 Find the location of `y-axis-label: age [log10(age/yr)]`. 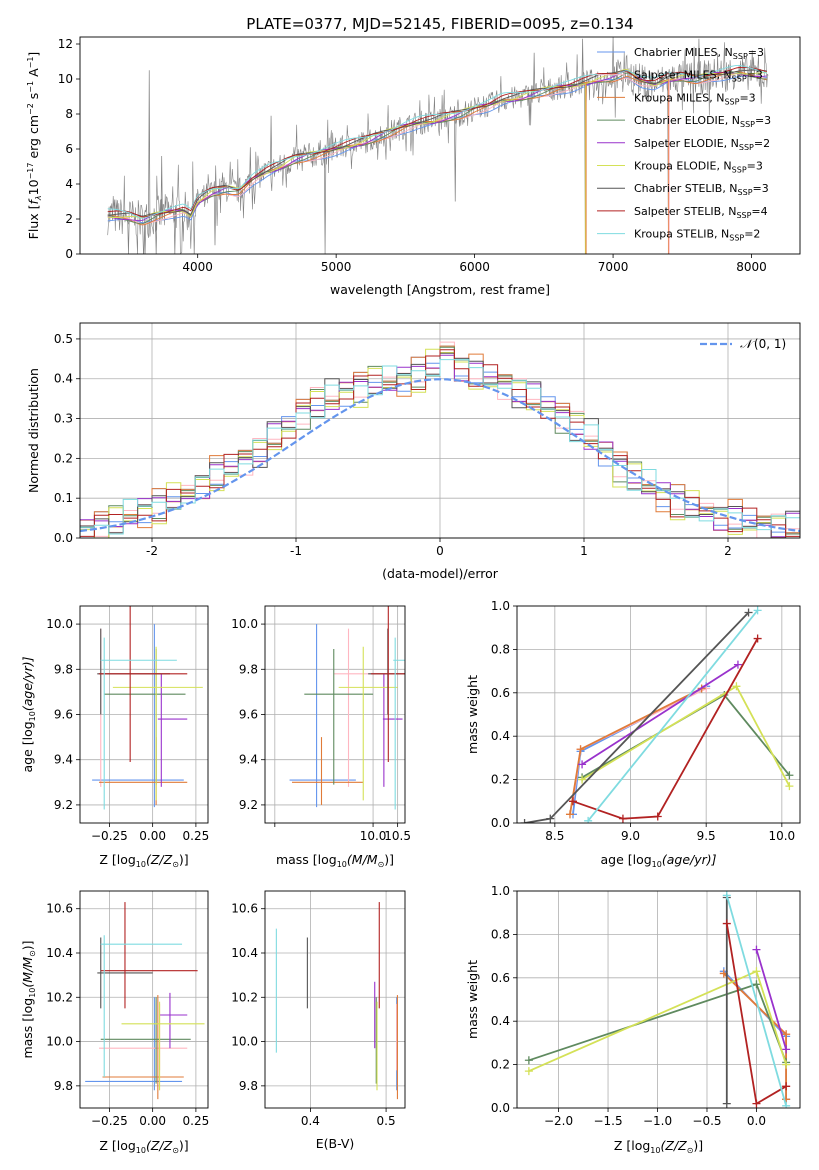

y-axis-label: age [log10(age/yr)] is located at coordinates (28, 714).